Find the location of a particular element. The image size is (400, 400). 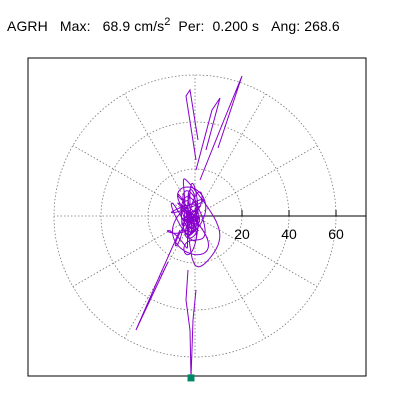

radial-tick-group: 20 40 60 is located at coordinates (289, 226).